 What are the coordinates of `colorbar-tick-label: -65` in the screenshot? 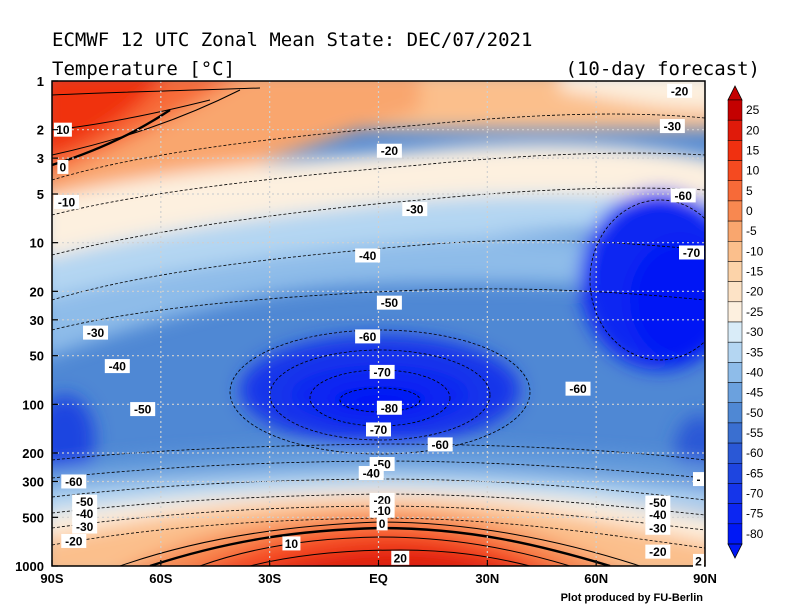 It's located at (755, 473).